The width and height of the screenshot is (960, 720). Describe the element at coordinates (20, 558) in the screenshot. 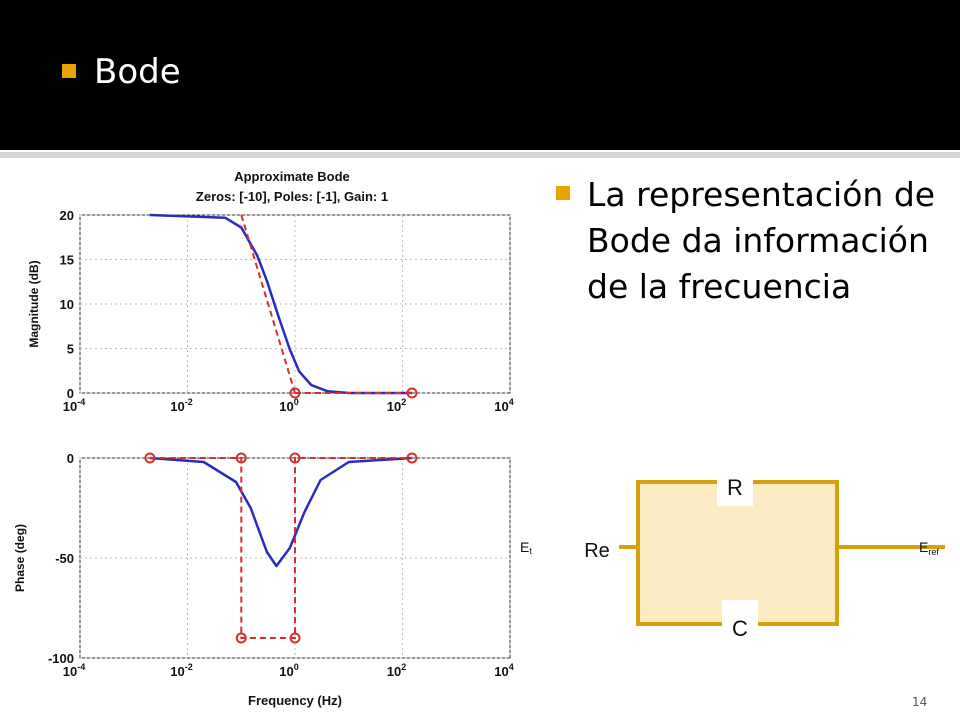

I see `phase-ylabel: Phase (deg)` at that location.